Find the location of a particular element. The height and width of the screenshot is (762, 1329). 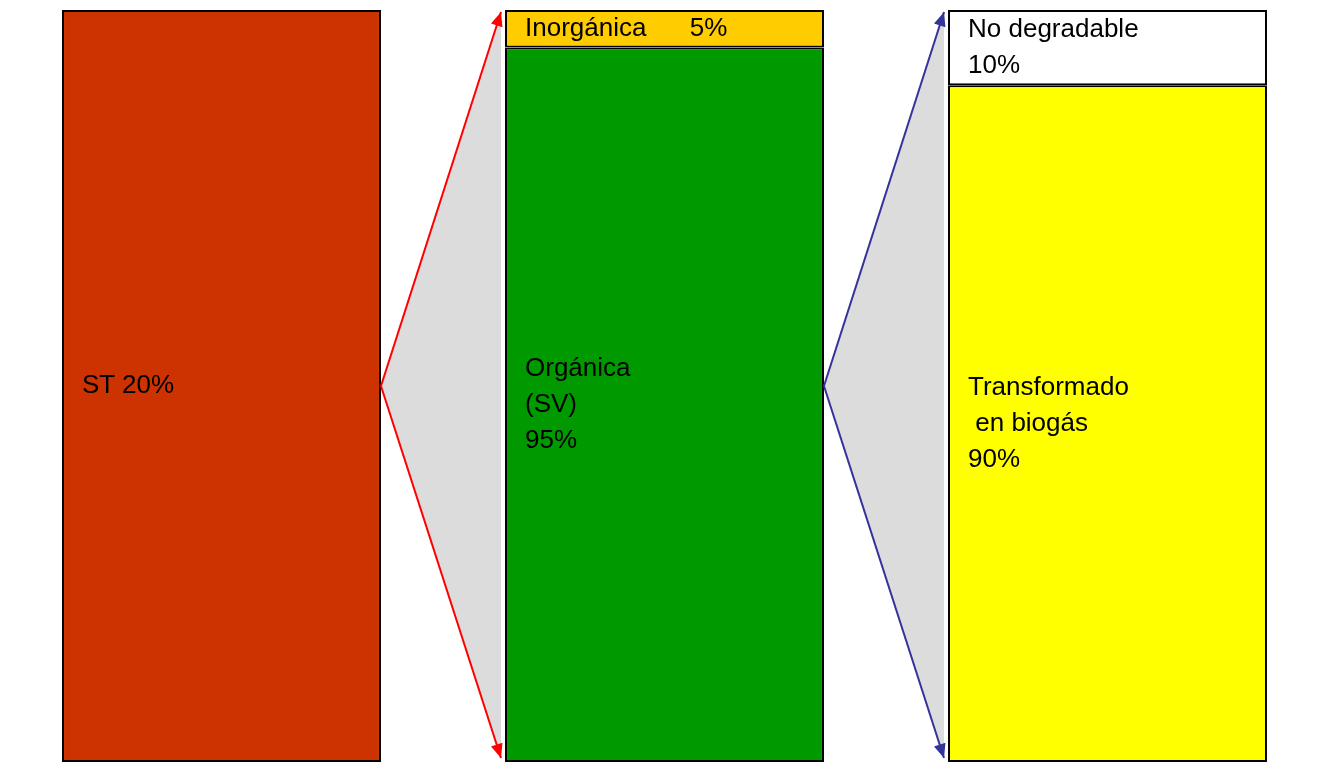

data-label: Orgánica (SV) 95% is located at coordinates (578, 402).